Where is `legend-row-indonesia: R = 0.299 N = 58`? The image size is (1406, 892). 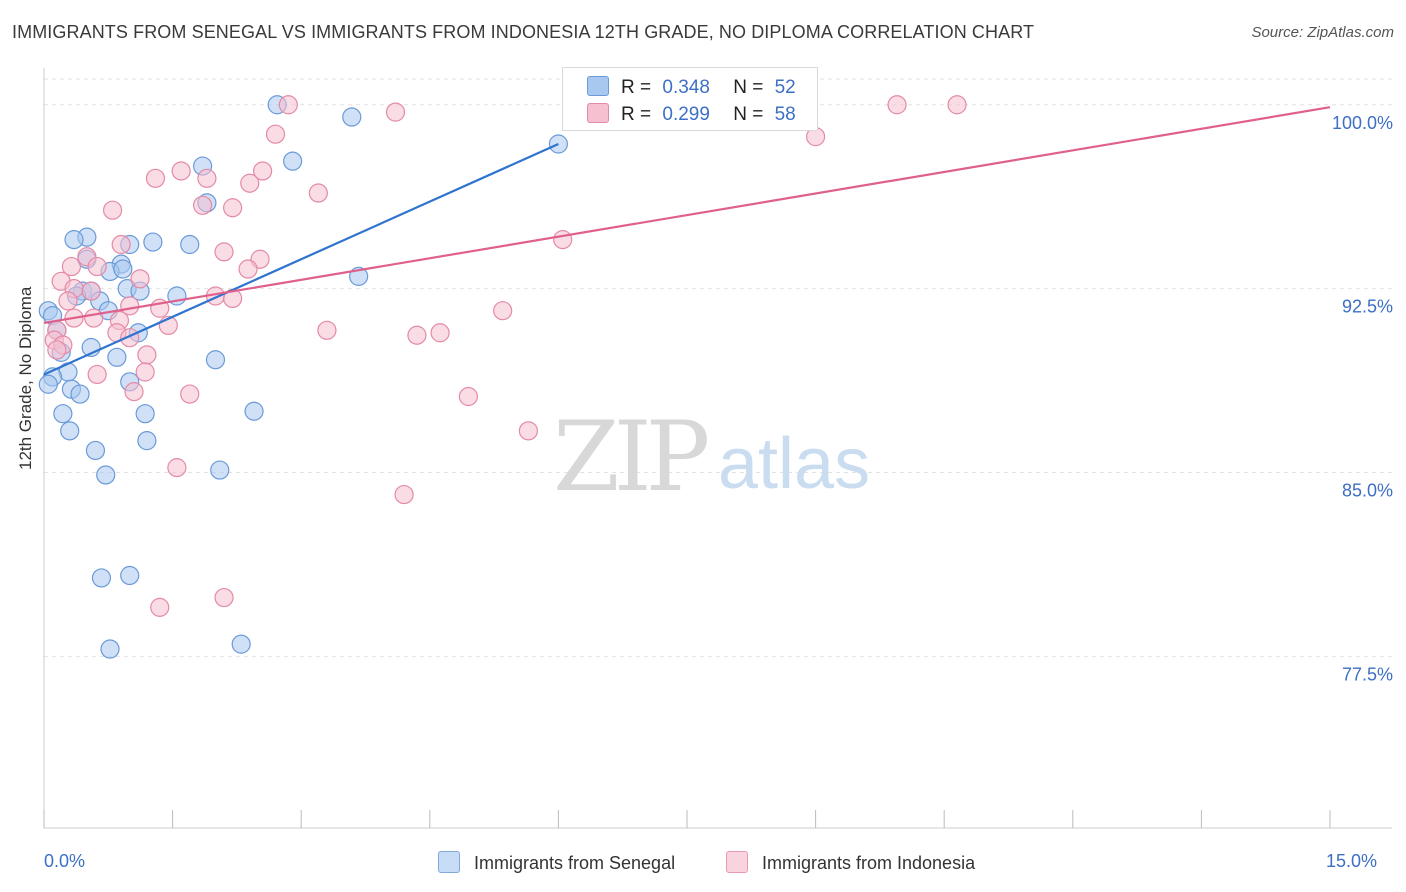 legend-row-indonesia: R = 0.299 N = 58 is located at coordinates (691, 114).